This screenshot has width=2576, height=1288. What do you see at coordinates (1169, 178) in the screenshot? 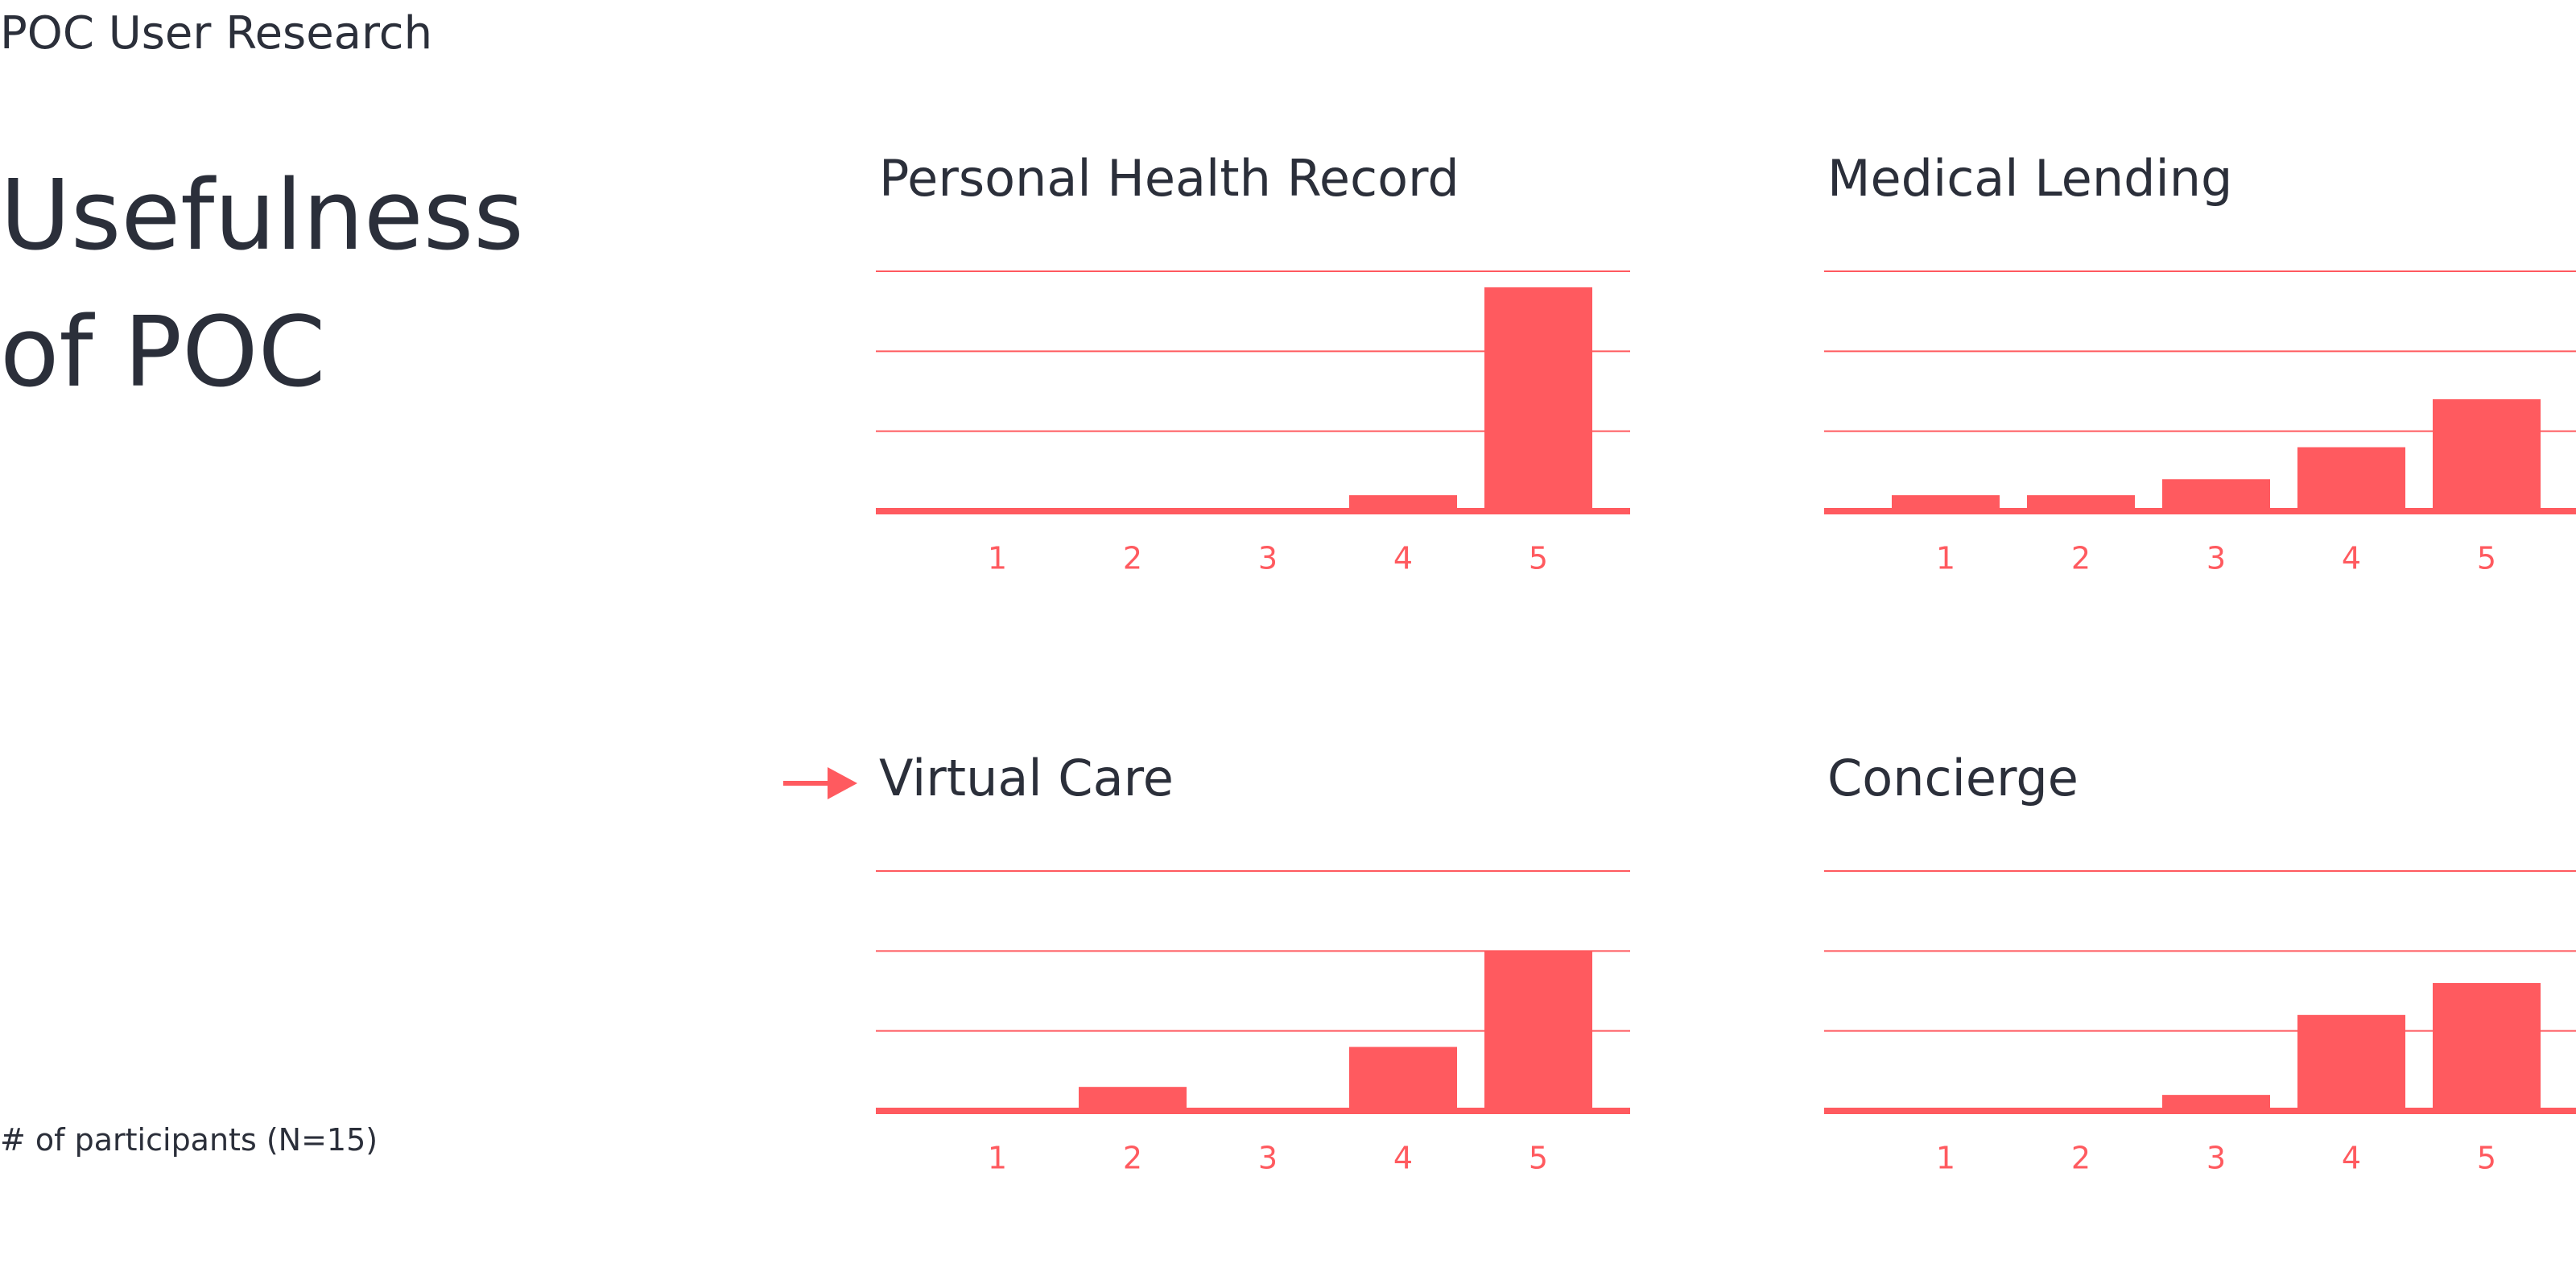
I see `chart-title: Personal Health Record` at bounding box center [1169, 178].